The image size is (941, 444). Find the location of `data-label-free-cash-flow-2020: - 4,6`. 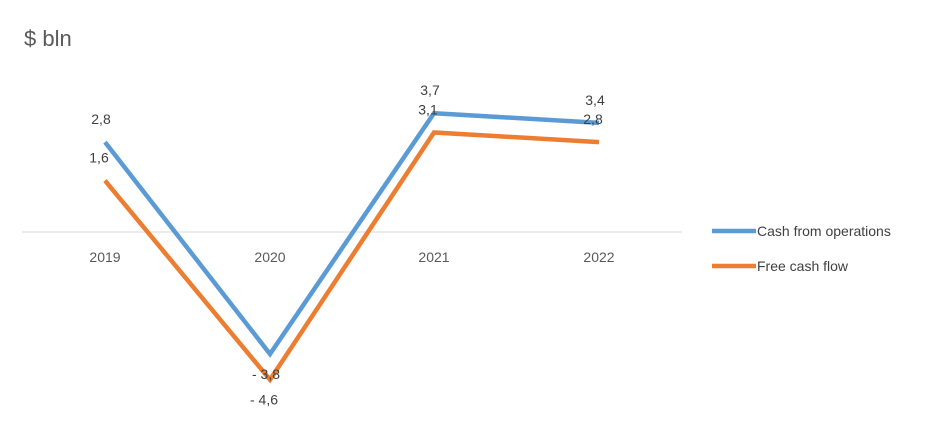

data-label-free-cash-flow-2020: - 4,6 is located at coordinates (264, 400).